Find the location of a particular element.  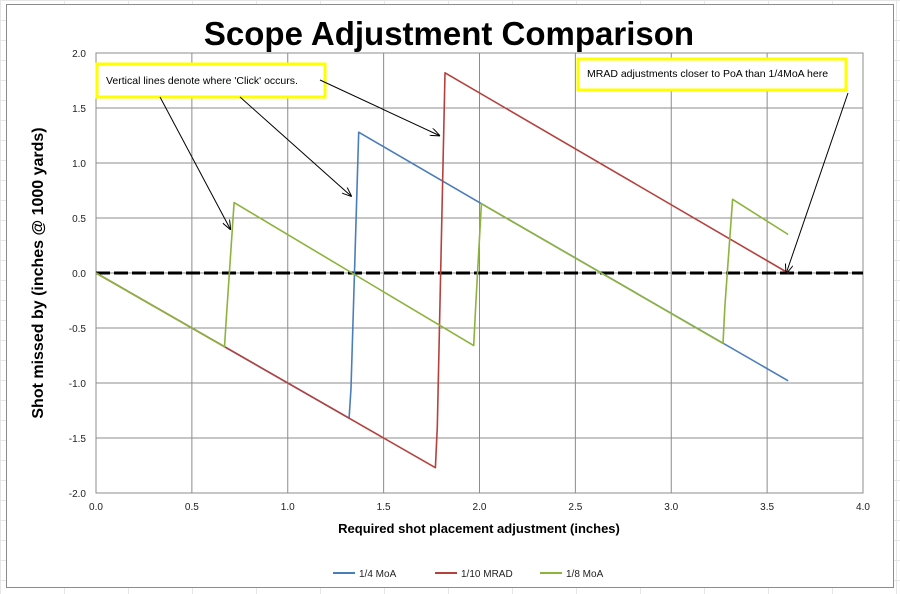

y-tick-label: 0.5 is located at coordinates (79, 219).